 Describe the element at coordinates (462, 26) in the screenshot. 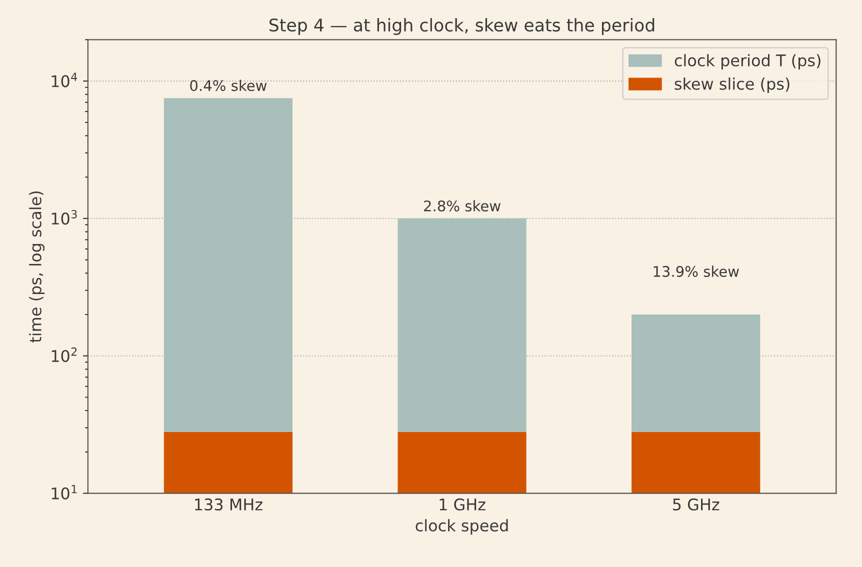

I see `chart-title: Step 4 — at high clock, skew eats the period` at that location.